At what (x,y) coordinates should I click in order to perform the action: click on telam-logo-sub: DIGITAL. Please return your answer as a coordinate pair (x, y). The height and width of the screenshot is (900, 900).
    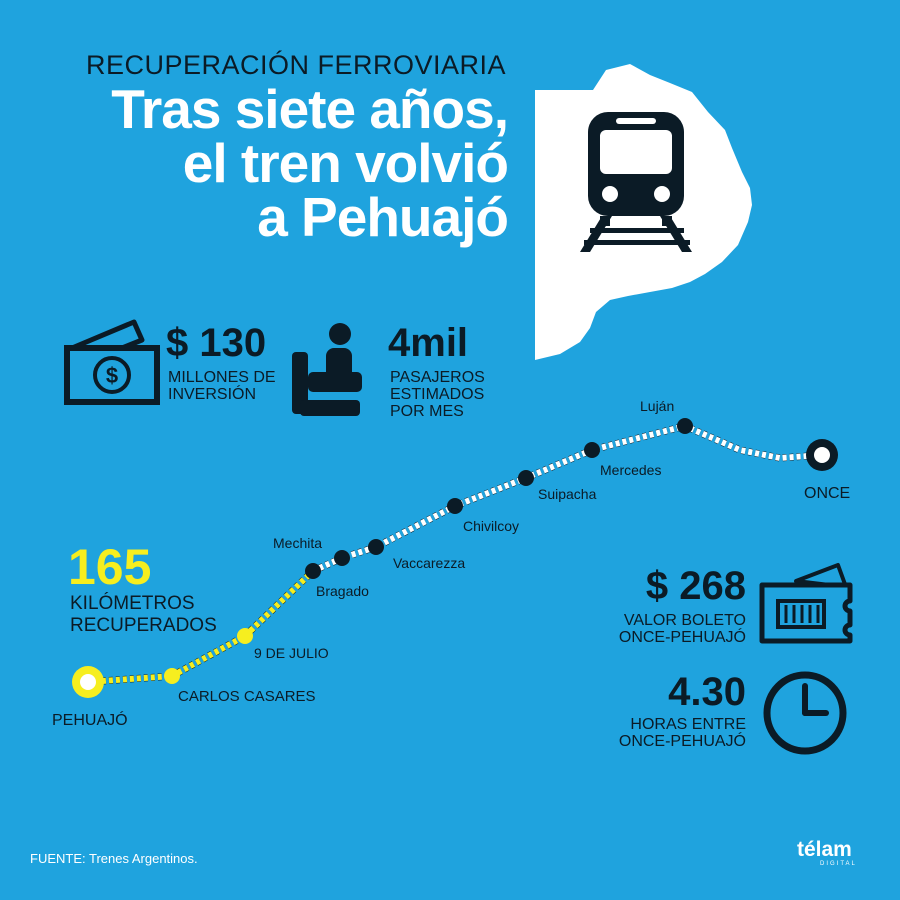
    Looking at the image, I should click on (838, 864).